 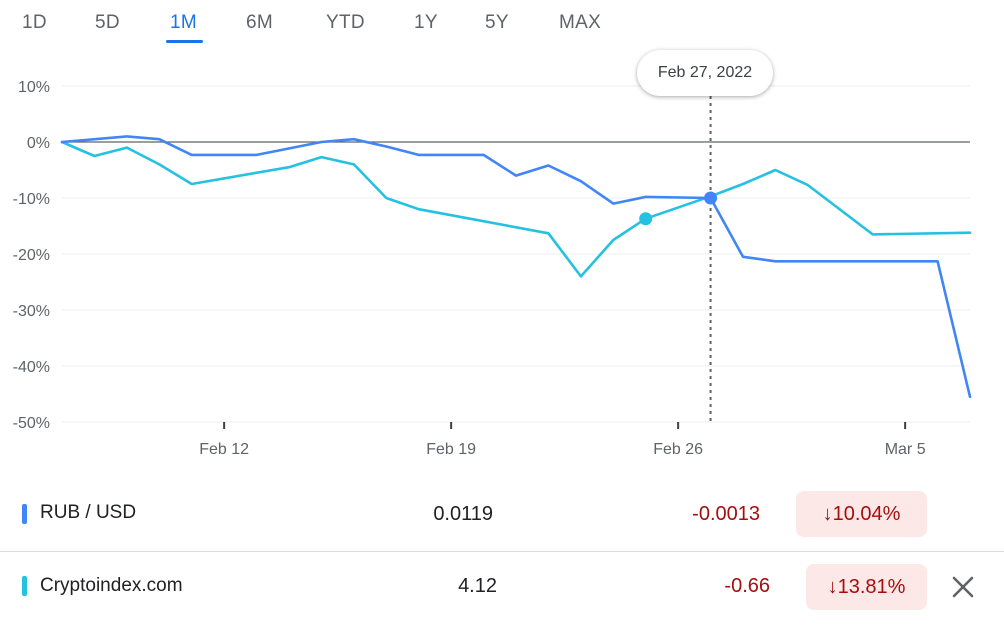 I want to click on tab-max: MAX, so click(x=580, y=22).